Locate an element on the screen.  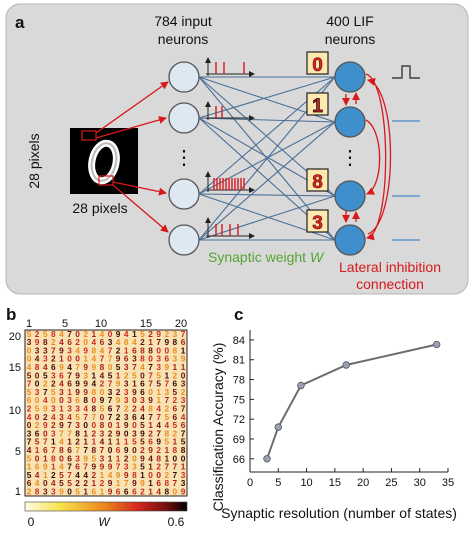
x-tick-label: 15 is located at coordinates (335, 483).